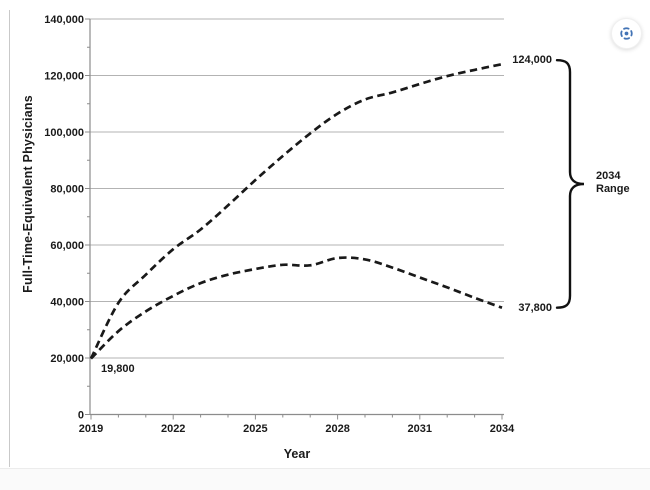 The height and width of the screenshot is (490, 650). What do you see at coordinates (9, 238) in the screenshot?
I see `figure-left-border` at bounding box center [9, 238].